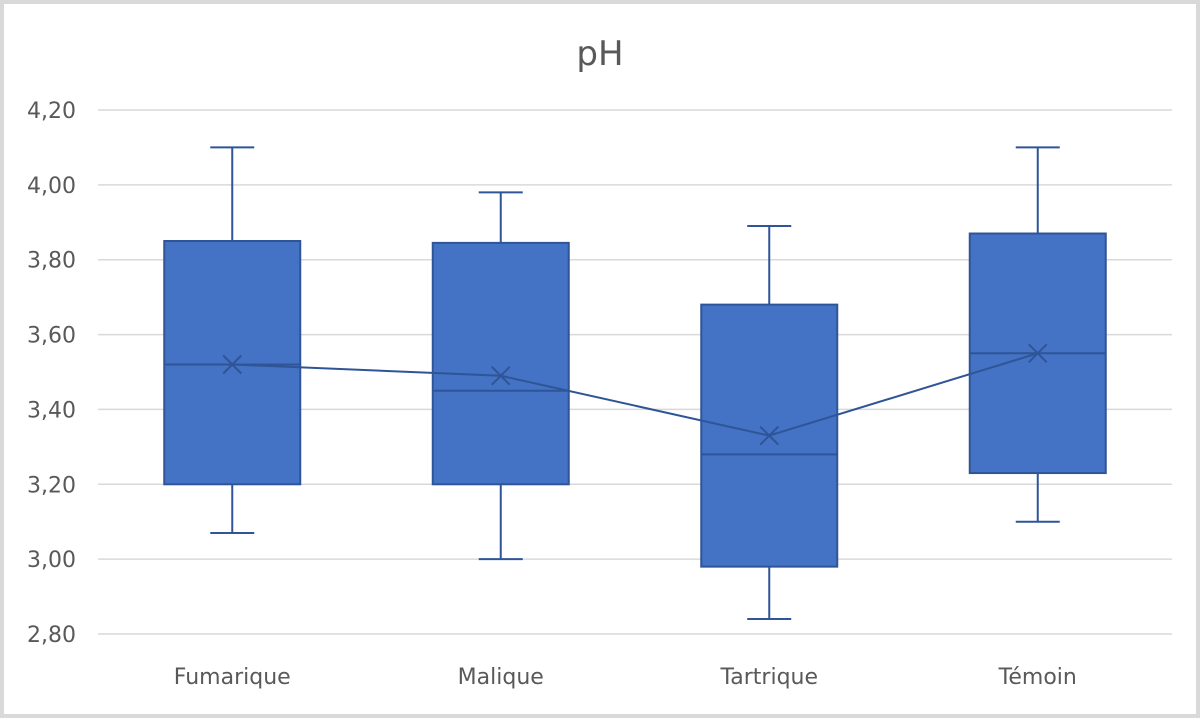 Image resolution: width=1200 pixels, height=718 pixels. Describe the element at coordinates (1037, 334) in the screenshot. I see `box-témoin` at that location.